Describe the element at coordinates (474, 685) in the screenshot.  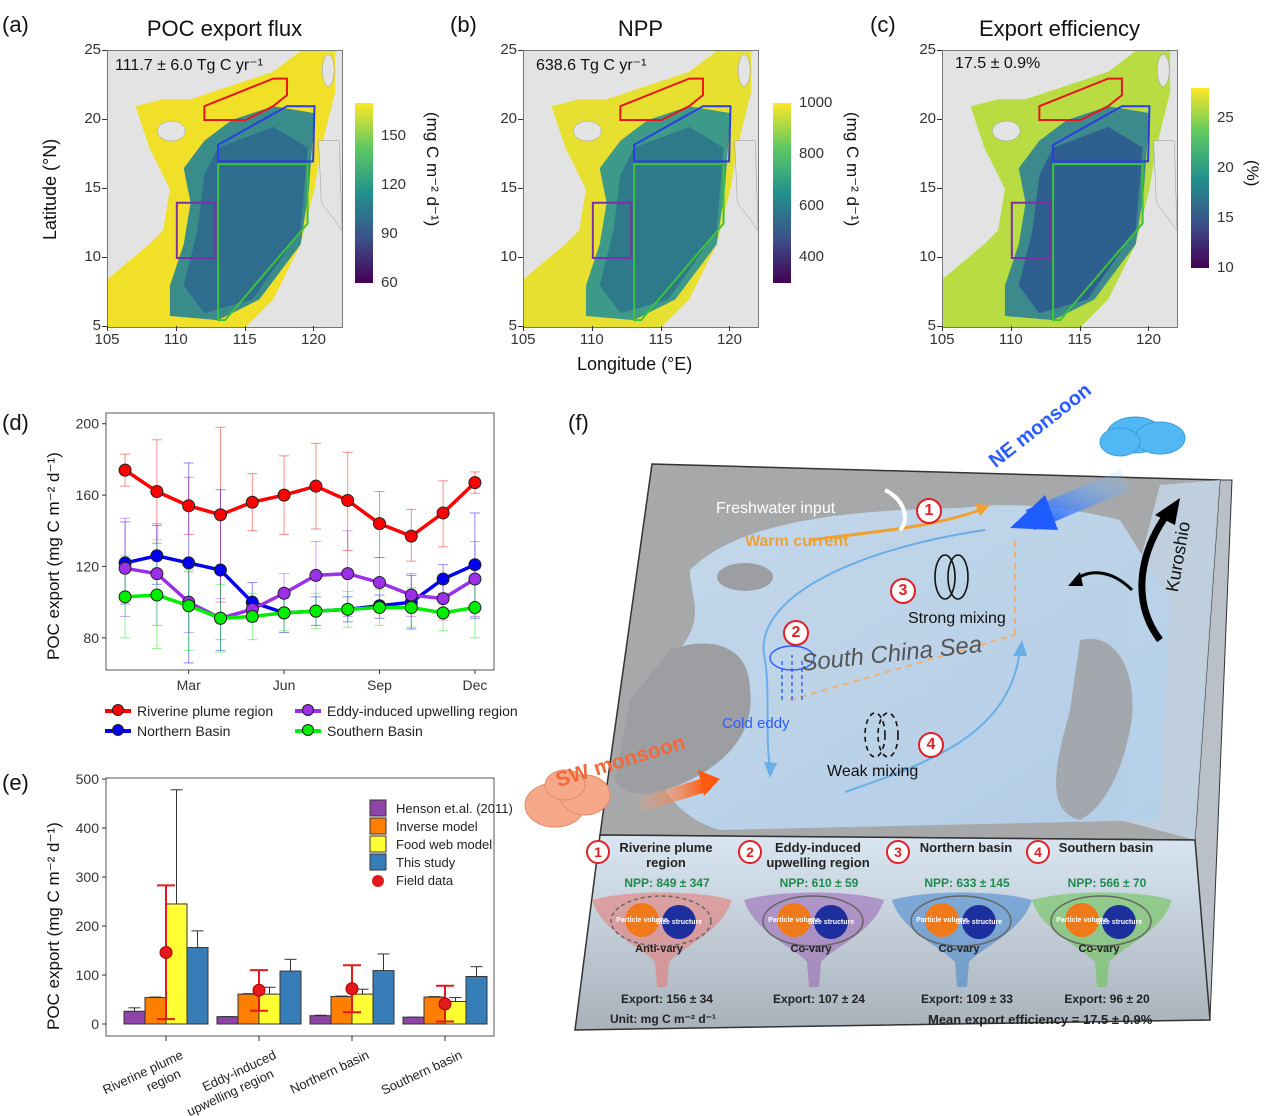
I see `chart-d-xtick-label: Dec` at that location.